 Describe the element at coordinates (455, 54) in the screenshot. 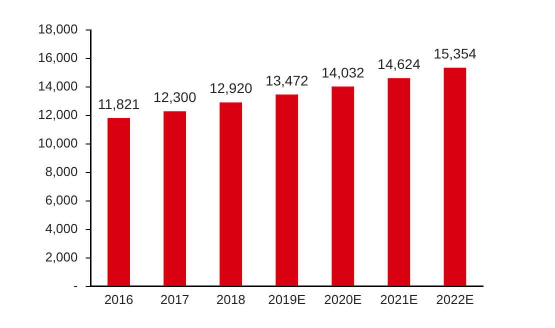

I see `data-label: 15,354` at that location.